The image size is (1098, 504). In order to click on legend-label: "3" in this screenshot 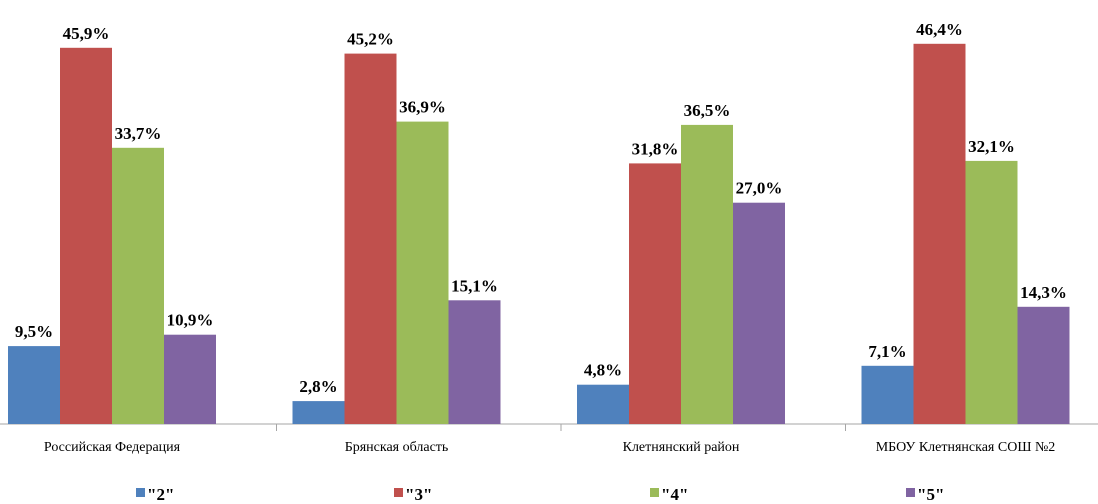, I will do `click(418, 494)`.